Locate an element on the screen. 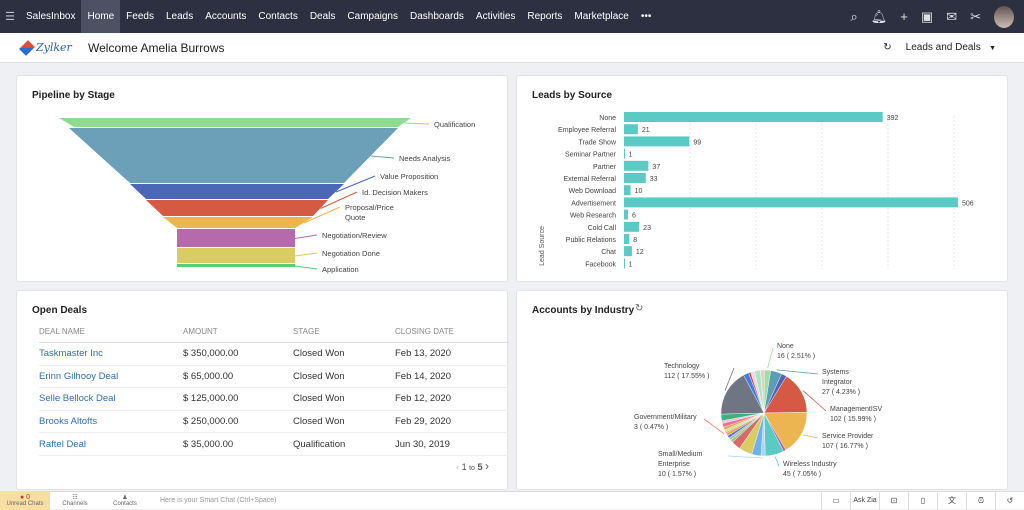 Image resolution: width=1024 pixels, height=510 pixels. unread-label: Unread Chats is located at coordinates (25, 504).